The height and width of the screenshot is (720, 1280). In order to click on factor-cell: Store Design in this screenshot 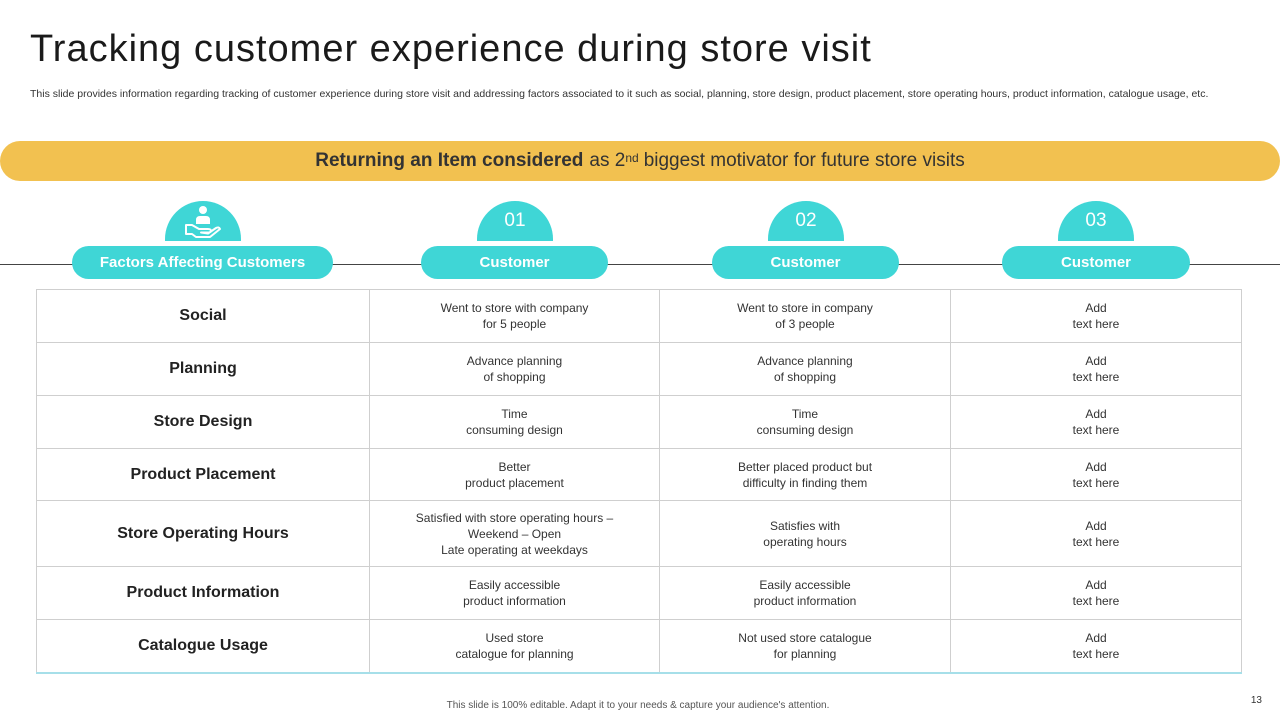, I will do `click(203, 422)`.